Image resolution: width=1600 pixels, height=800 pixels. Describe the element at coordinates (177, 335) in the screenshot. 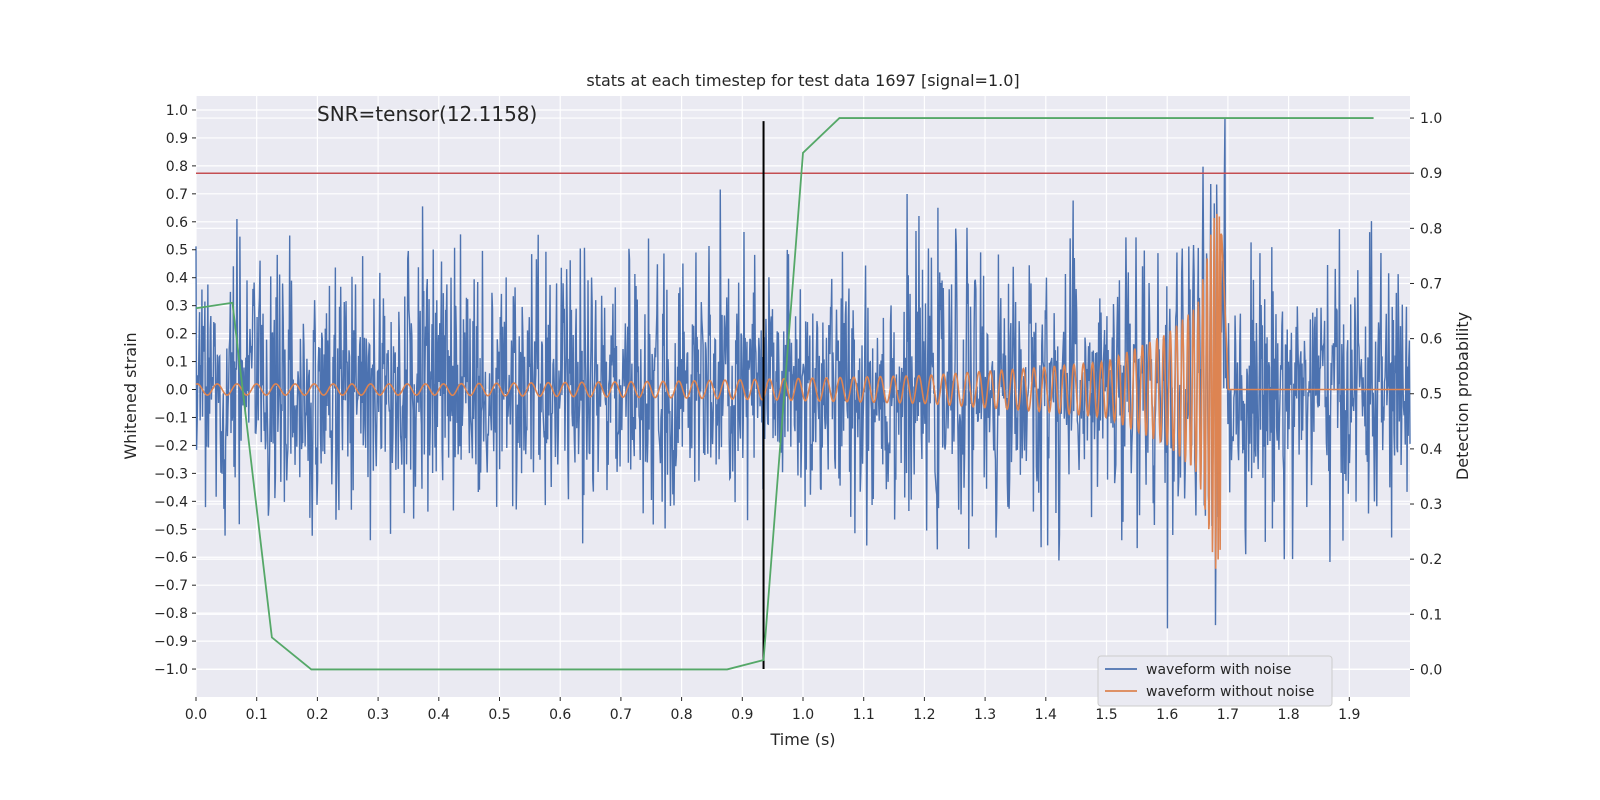

I see `y-tick-label: 0.2` at that location.